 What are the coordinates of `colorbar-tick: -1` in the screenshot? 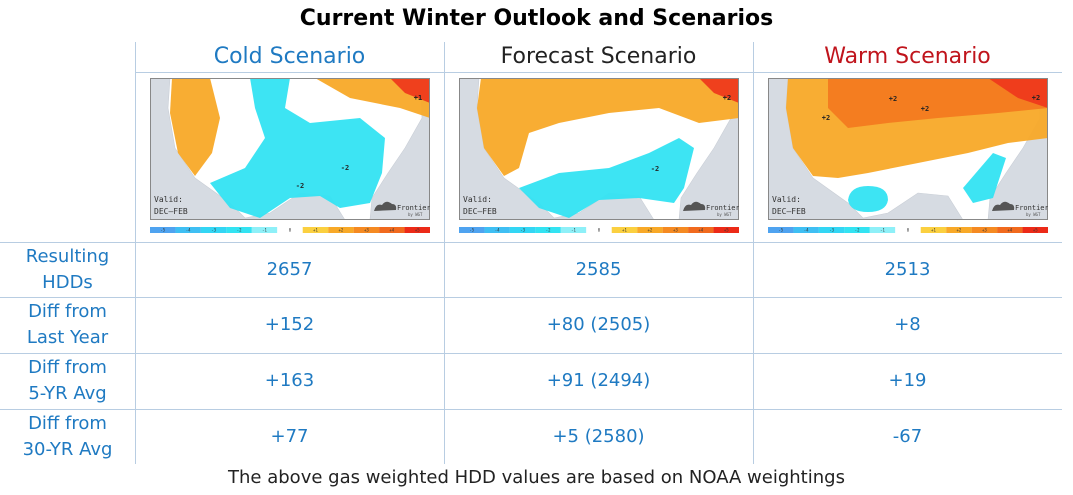 It's located at (264, 230).